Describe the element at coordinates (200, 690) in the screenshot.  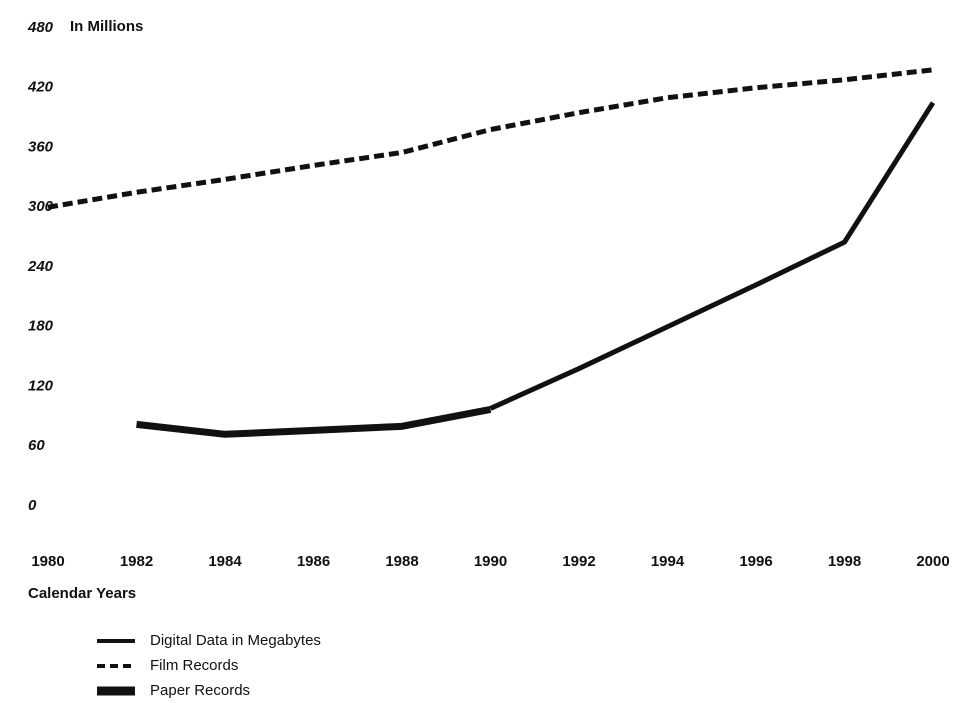
I see `legend-label: Paper Records` at that location.